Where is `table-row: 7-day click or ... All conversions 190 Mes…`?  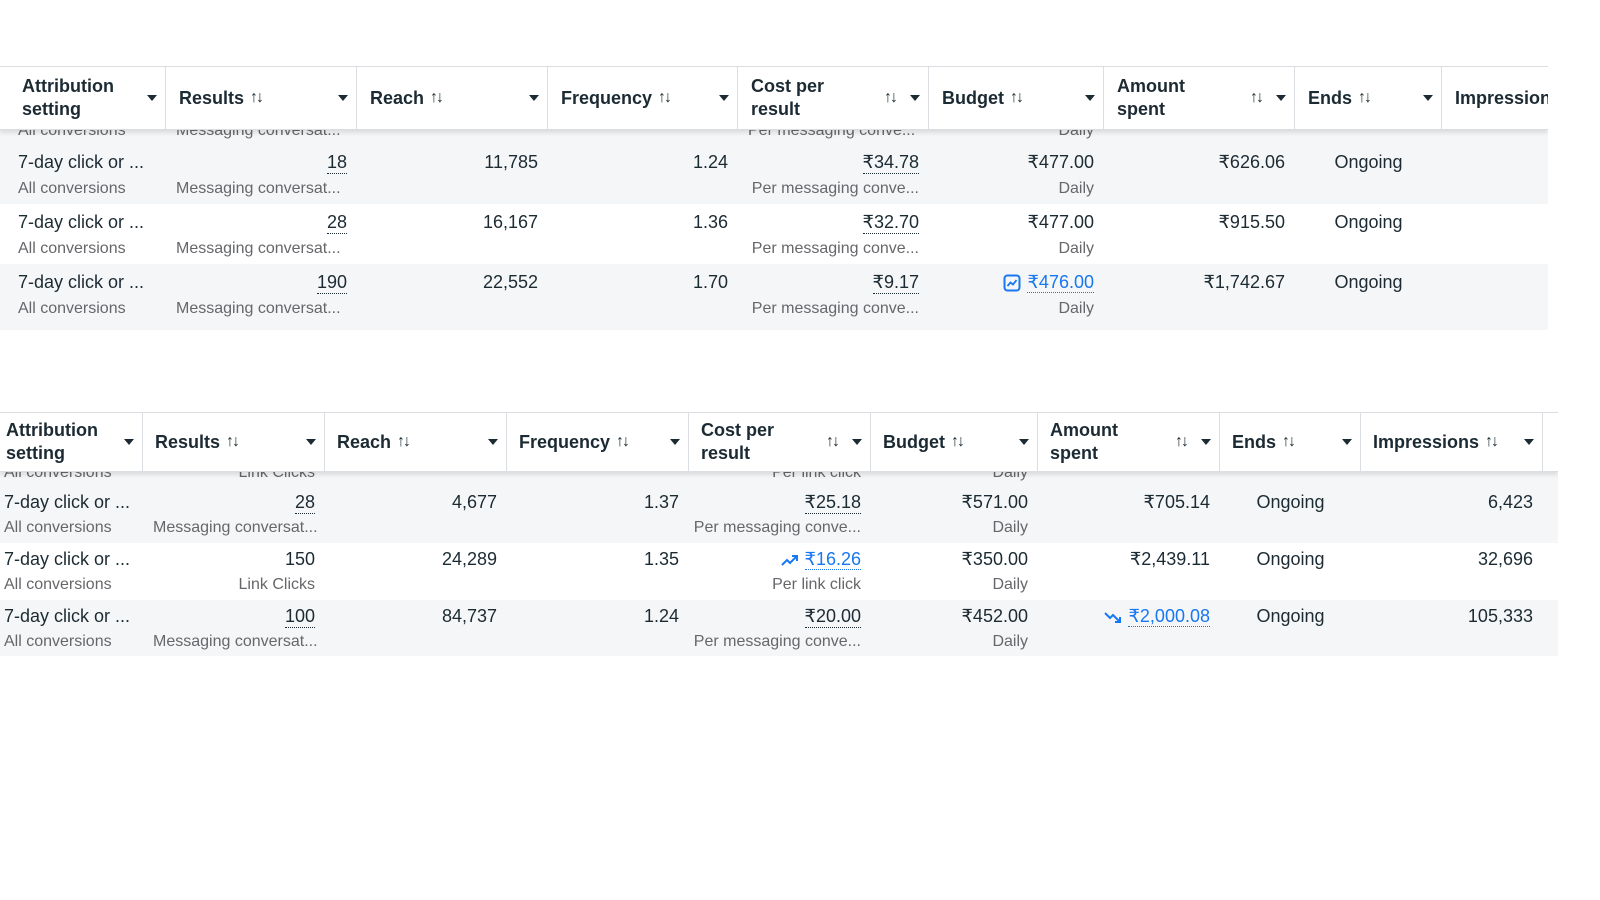
table-row: 7-day click or ... All conversions 190 Mes… is located at coordinates (774, 297).